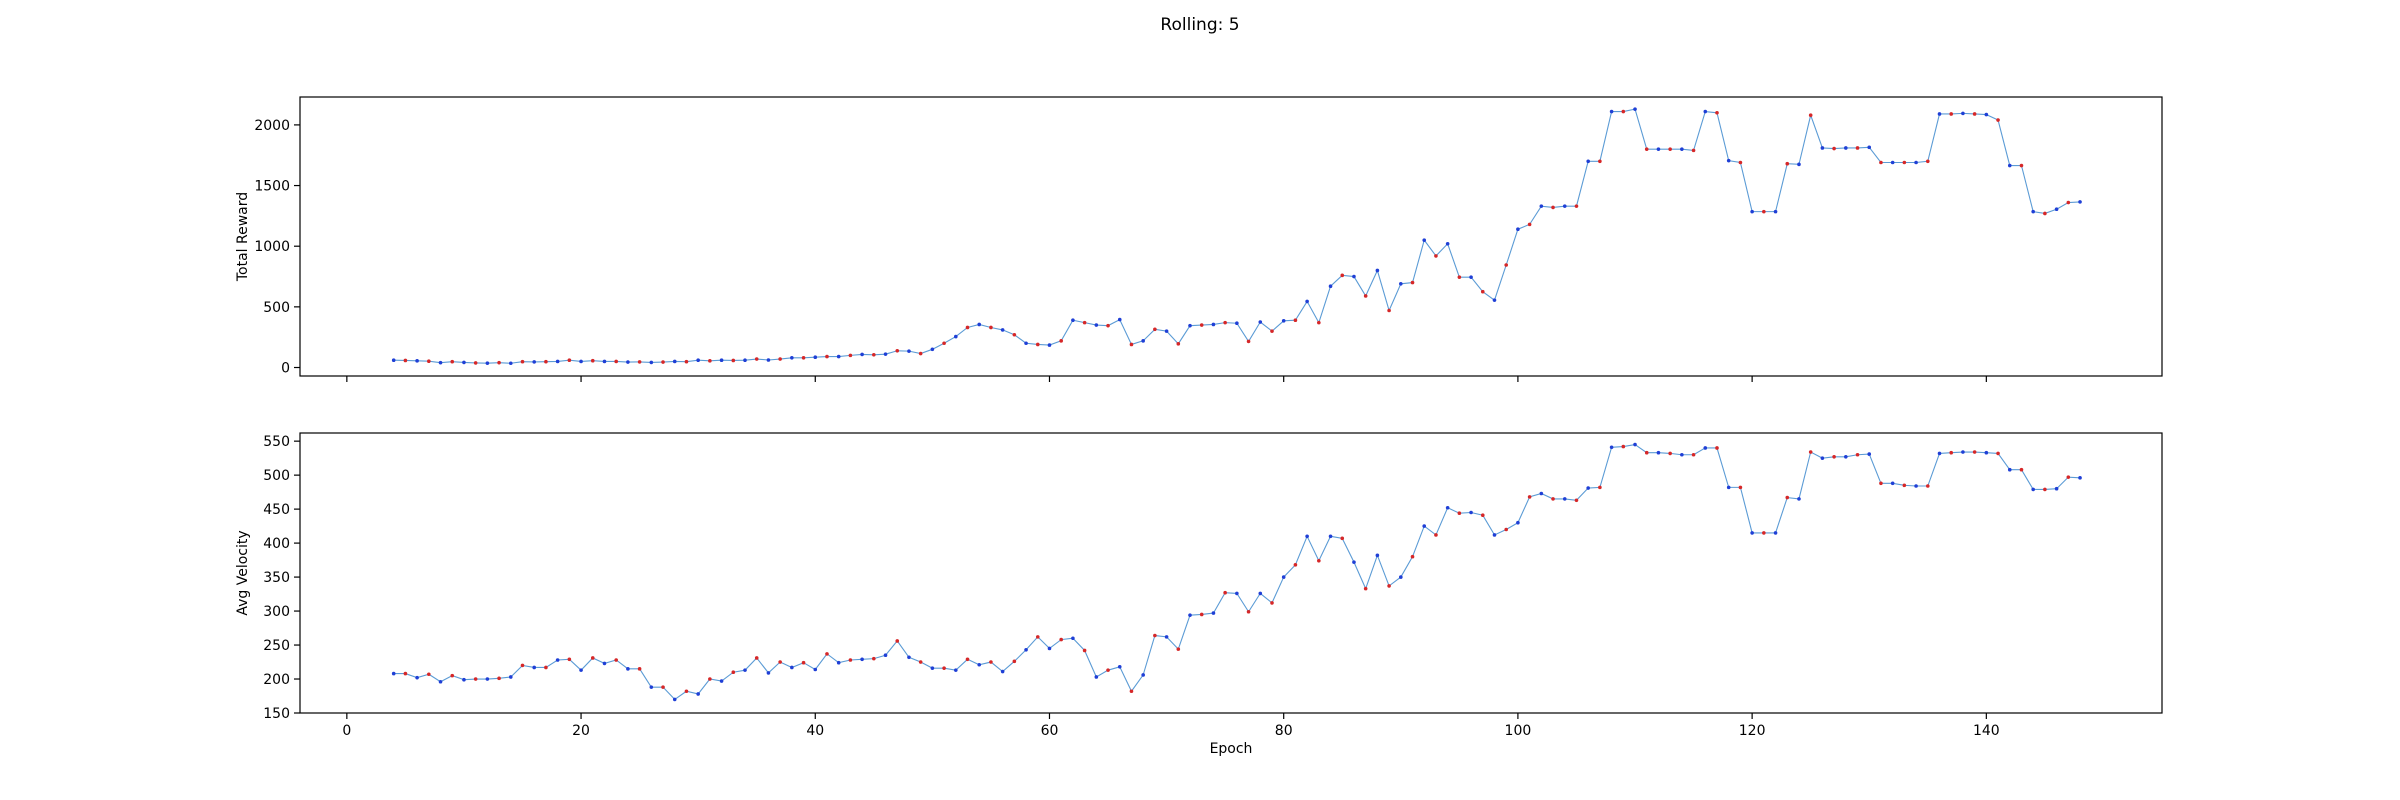  I want to click on avg-velocity-y-tick-label: 300, so click(276, 612).